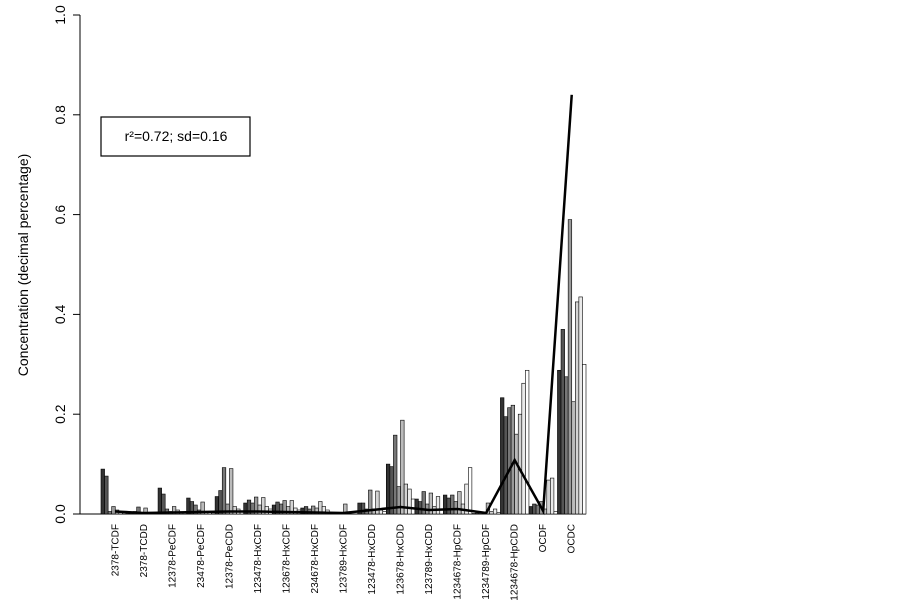 The width and height of the screenshot is (903, 614). What do you see at coordinates (201, 556) in the screenshot?
I see `x-tick-label: 23478-PeCDF` at bounding box center [201, 556].